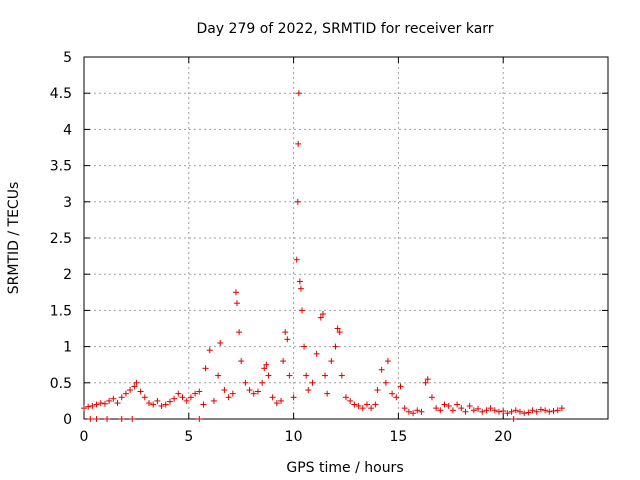 The image size is (640, 480). Describe the element at coordinates (67, 275) in the screenshot. I see `y-tick-label: 2` at that location.